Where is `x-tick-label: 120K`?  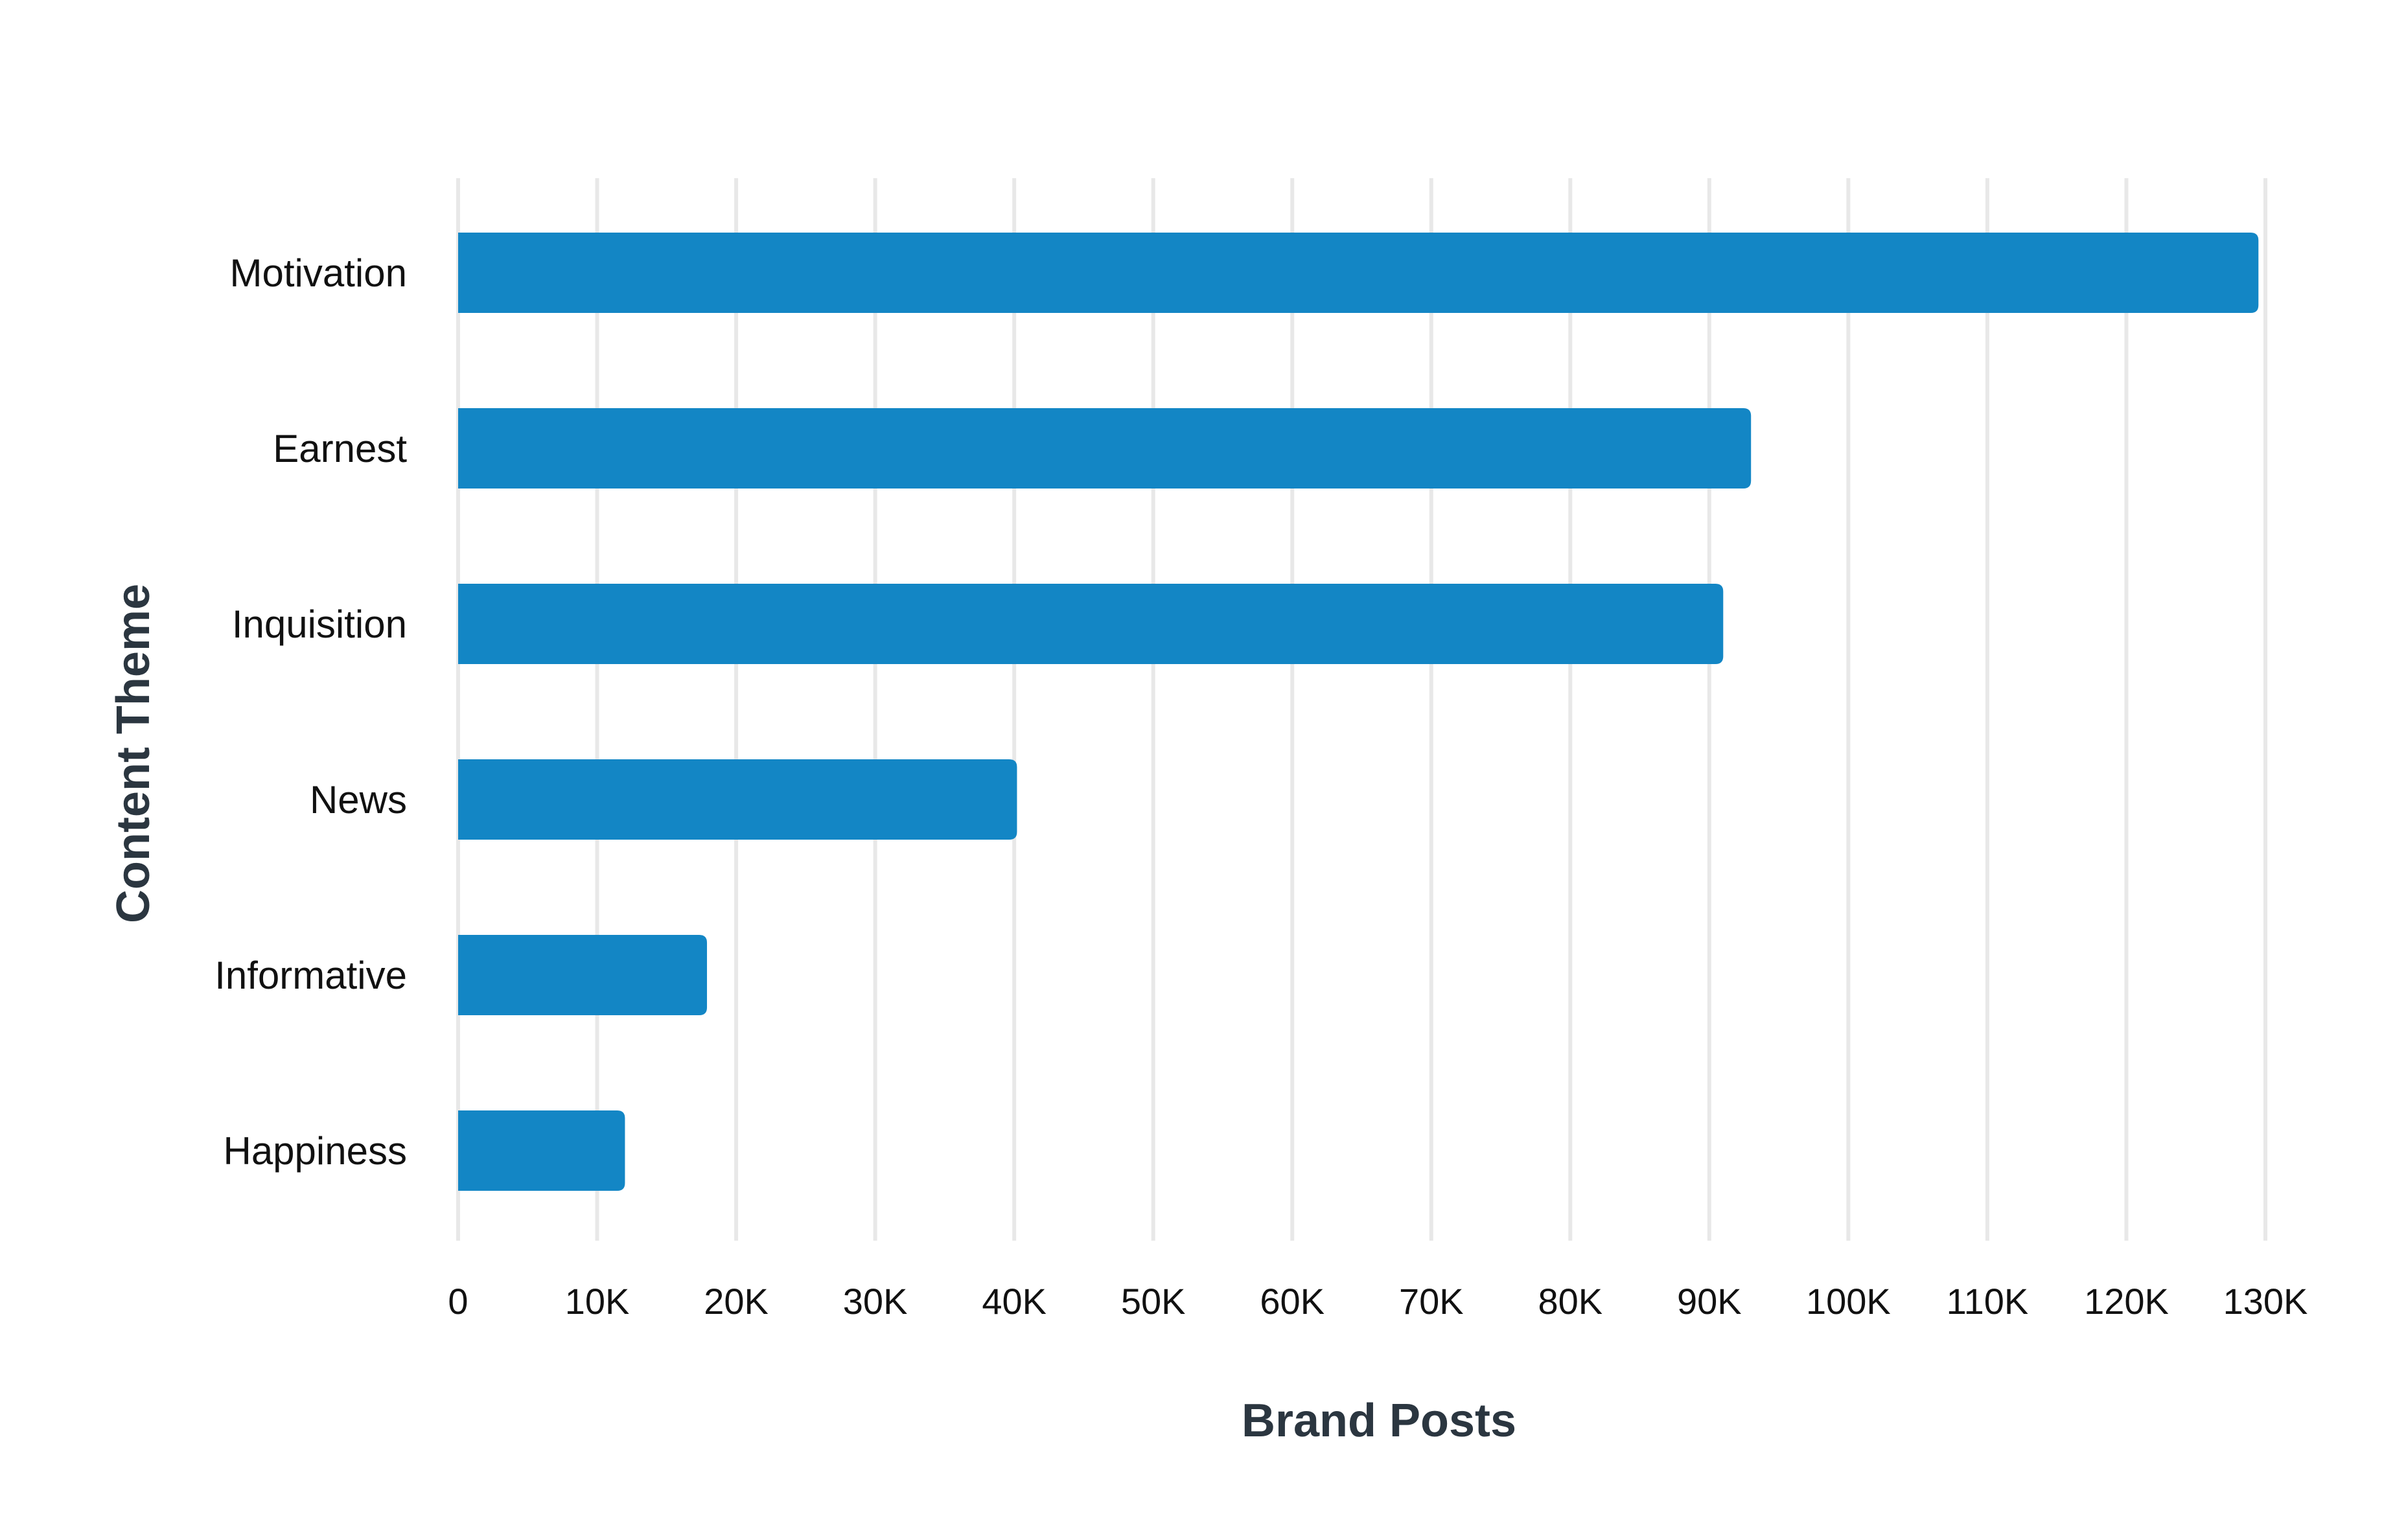 x-tick-label: 120K is located at coordinates (2126, 1301).